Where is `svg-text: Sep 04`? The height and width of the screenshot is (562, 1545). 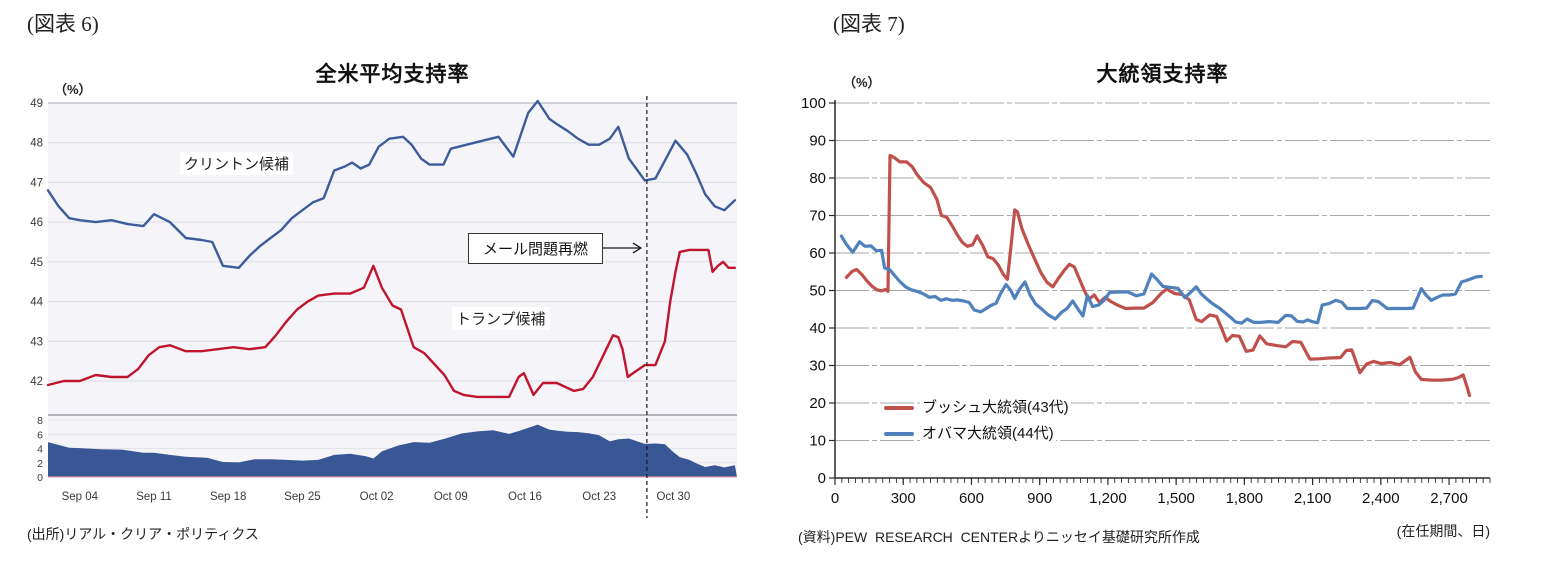
svg-text: Sep 04 is located at coordinates (80, 497).